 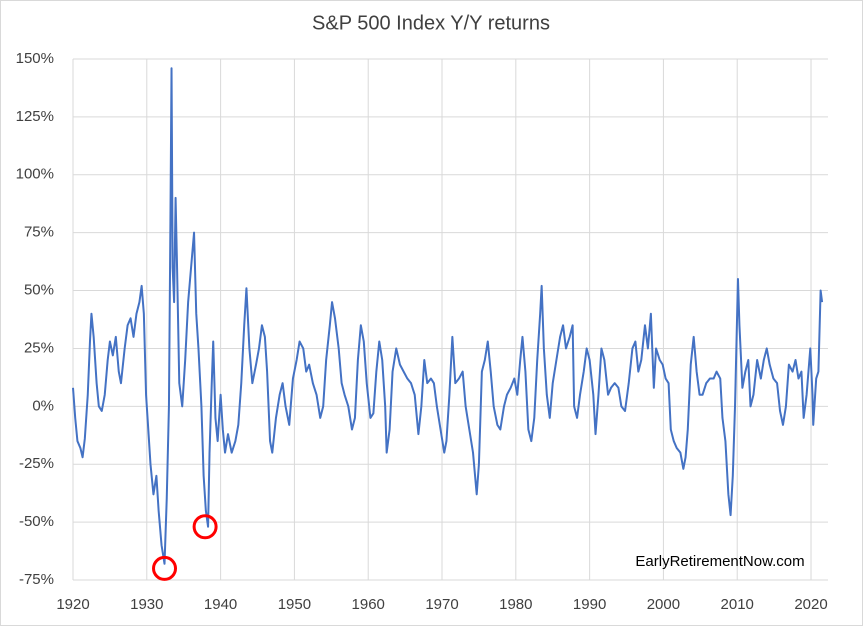 What do you see at coordinates (43, 405) in the screenshot?
I see `y-tick-label: 0%` at bounding box center [43, 405].